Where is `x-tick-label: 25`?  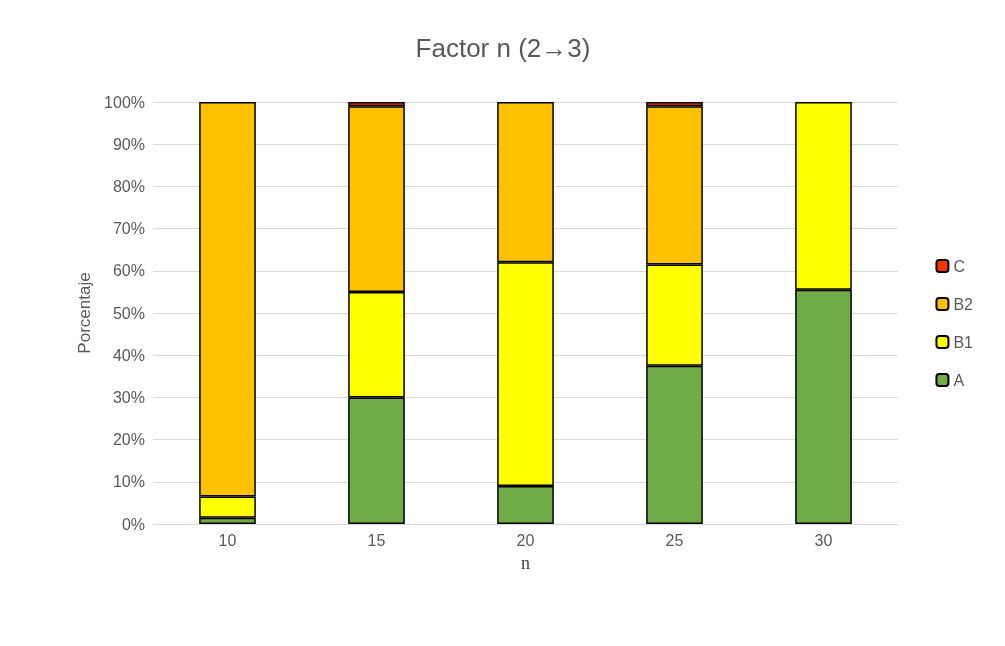
x-tick-label: 25 is located at coordinates (674, 540).